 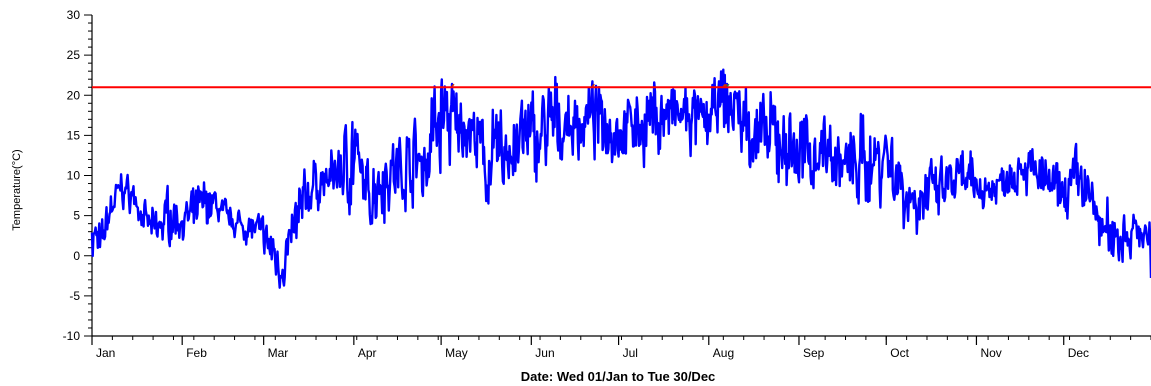 What do you see at coordinates (74, 135) in the screenshot?
I see `y-tick-label: 15` at bounding box center [74, 135].